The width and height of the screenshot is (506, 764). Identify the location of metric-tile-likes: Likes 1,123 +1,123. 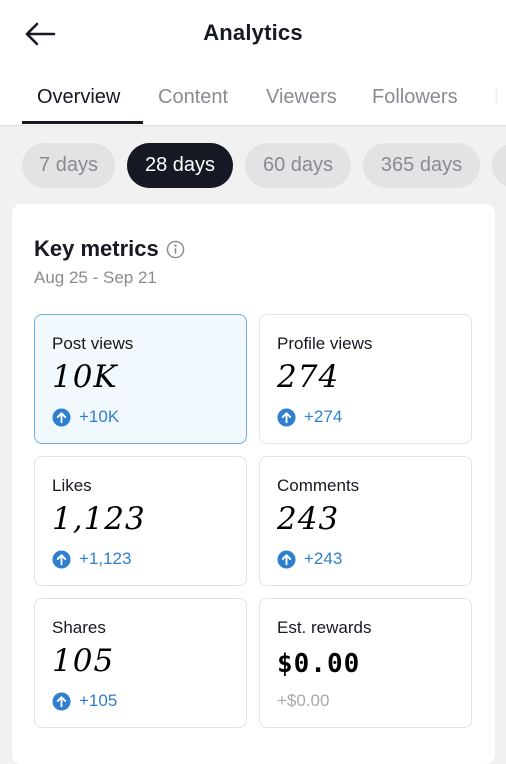
(140, 521).